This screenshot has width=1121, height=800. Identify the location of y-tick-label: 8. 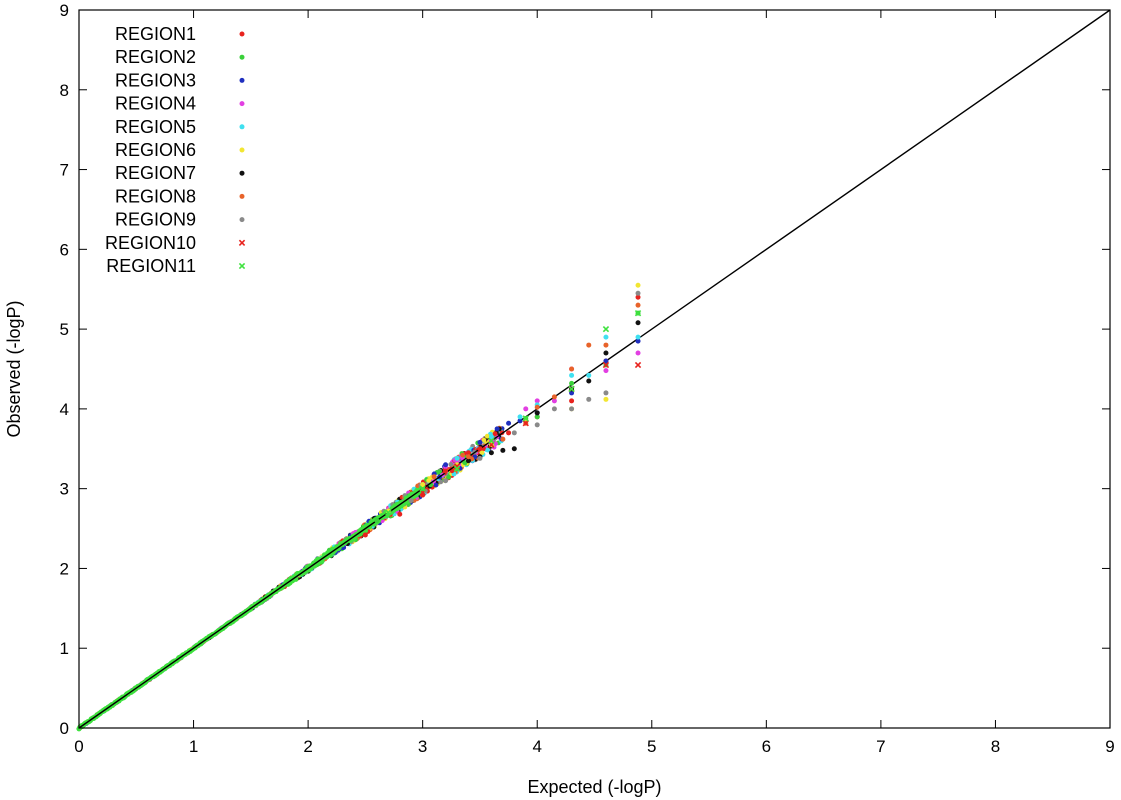
(64, 90).